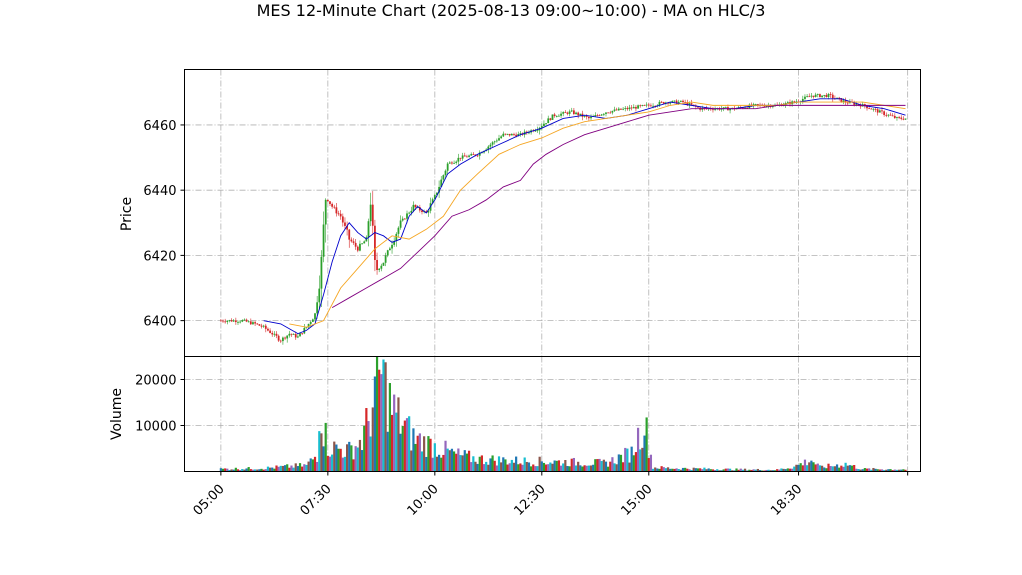 Image resolution: width=1022 pixels, height=575 pixels. I want to click on x-tick-label: 15:00, so click(637, 500).